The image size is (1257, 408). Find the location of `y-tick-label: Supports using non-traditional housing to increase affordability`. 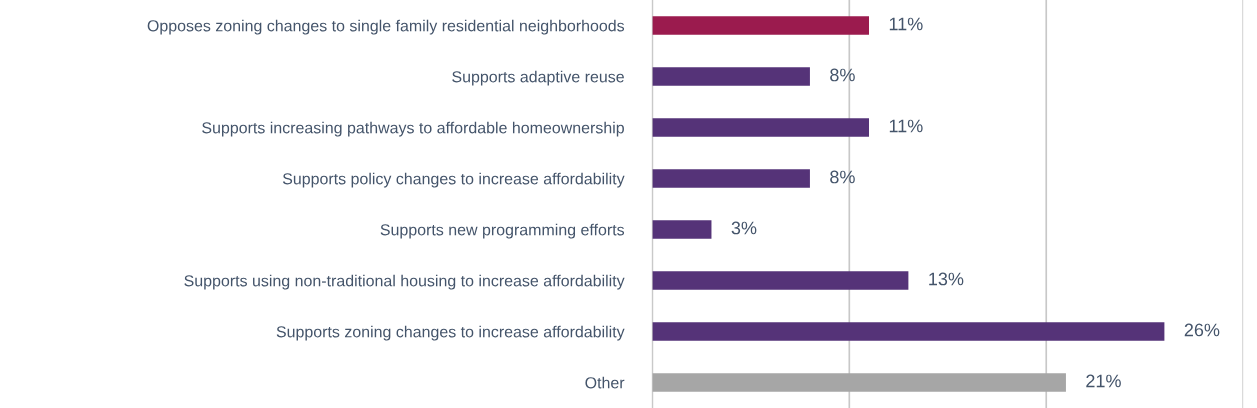

y-tick-label: Supports using non-traditional housing to increase affordability is located at coordinates (404, 282).